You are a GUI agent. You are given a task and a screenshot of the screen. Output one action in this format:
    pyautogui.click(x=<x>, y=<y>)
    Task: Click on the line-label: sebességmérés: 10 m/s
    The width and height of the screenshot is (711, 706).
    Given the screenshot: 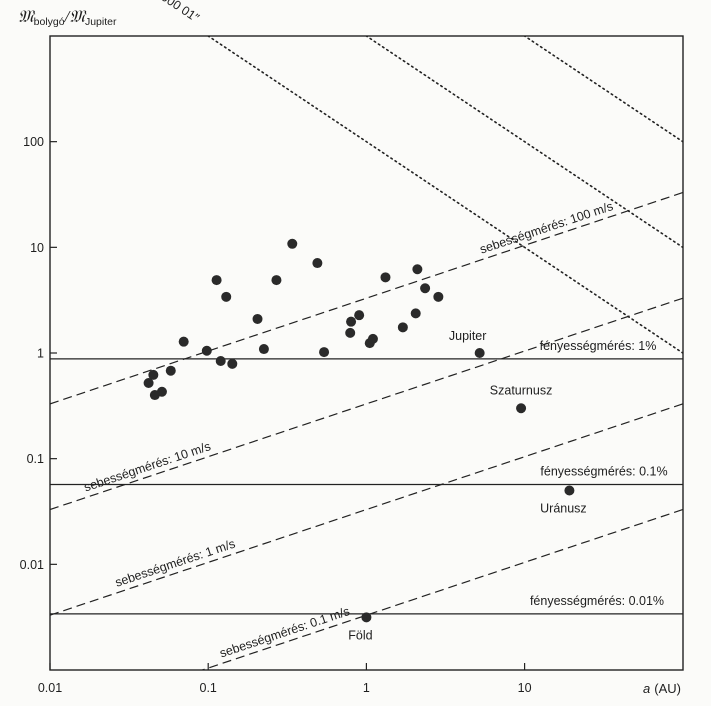 What is the action you would take?
    pyautogui.click(x=147, y=466)
    